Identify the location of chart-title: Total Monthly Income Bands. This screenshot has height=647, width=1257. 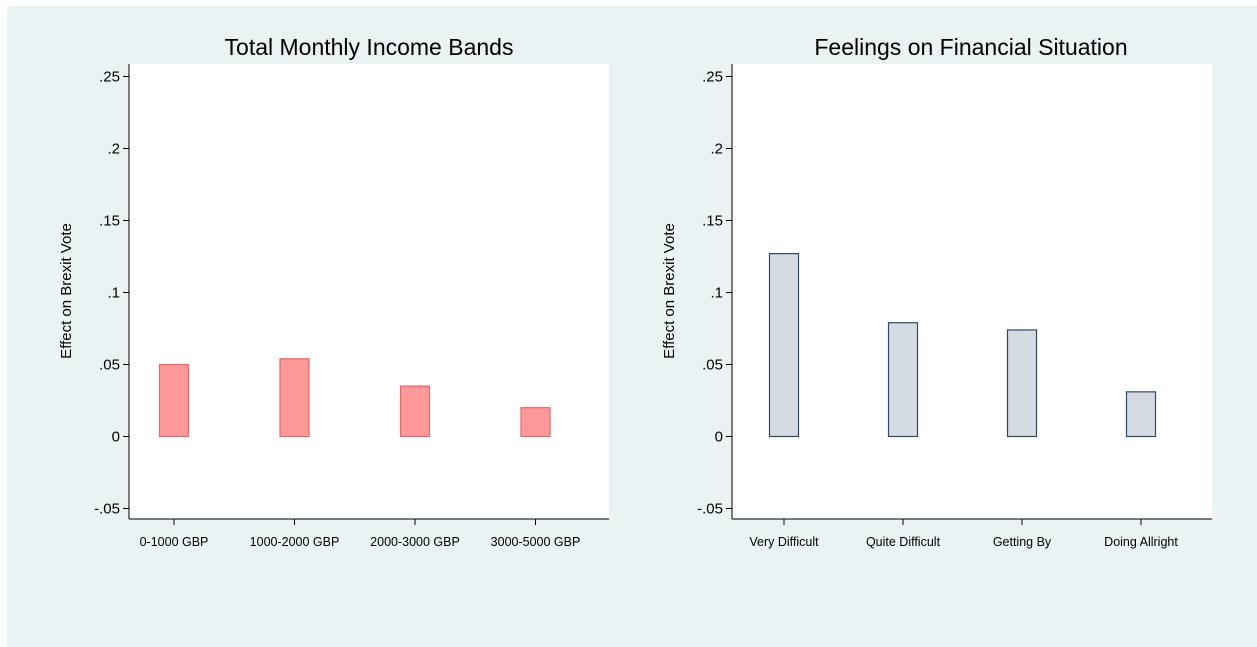
(369, 47).